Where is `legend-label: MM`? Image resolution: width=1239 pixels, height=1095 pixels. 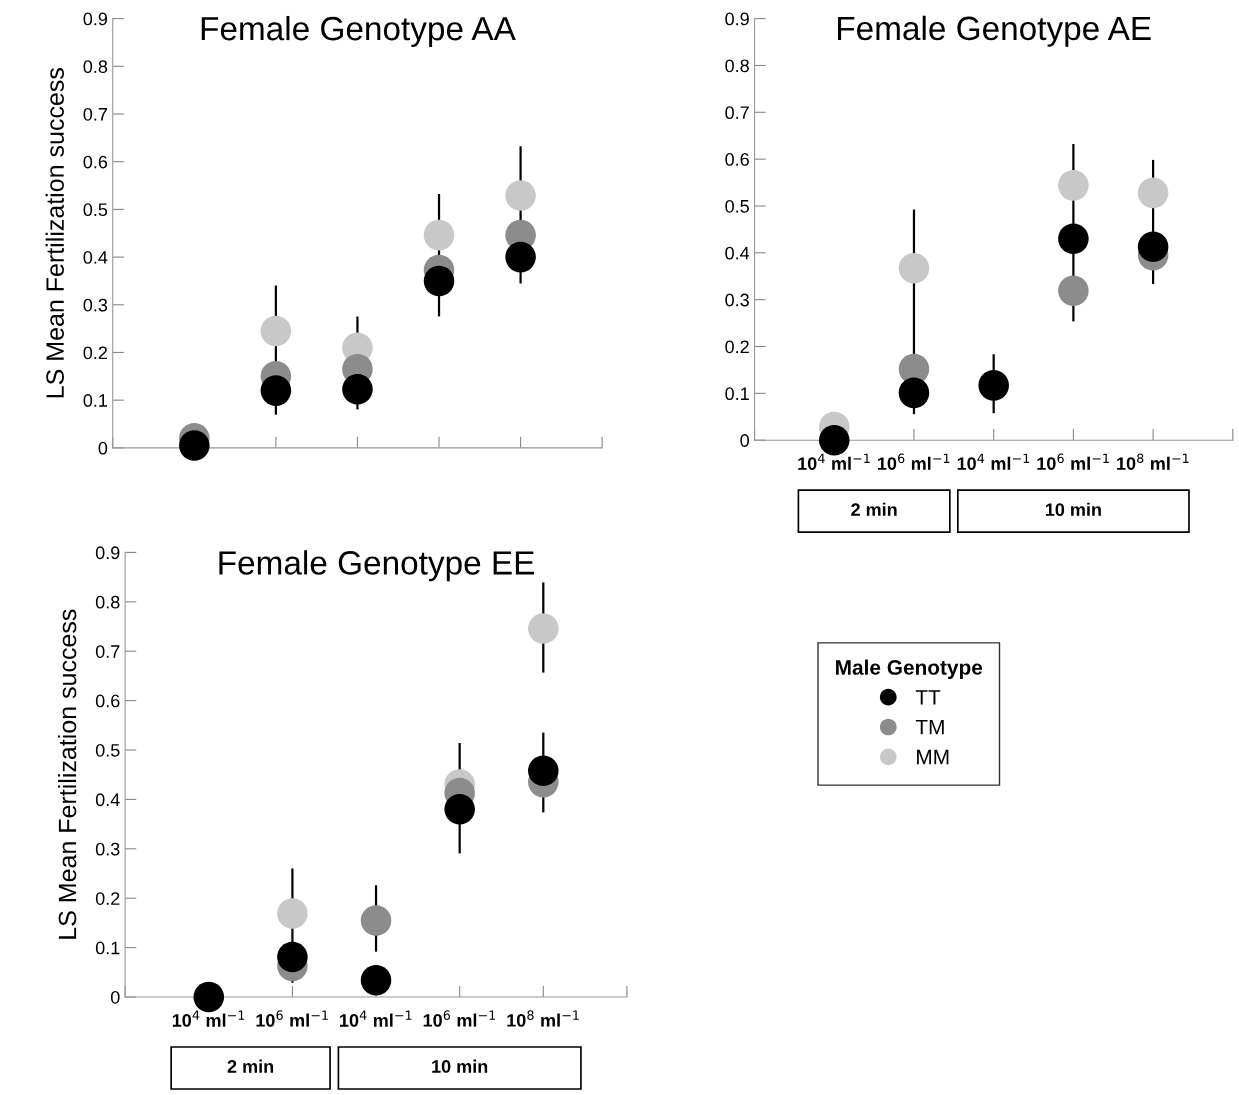 legend-label: MM is located at coordinates (933, 757).